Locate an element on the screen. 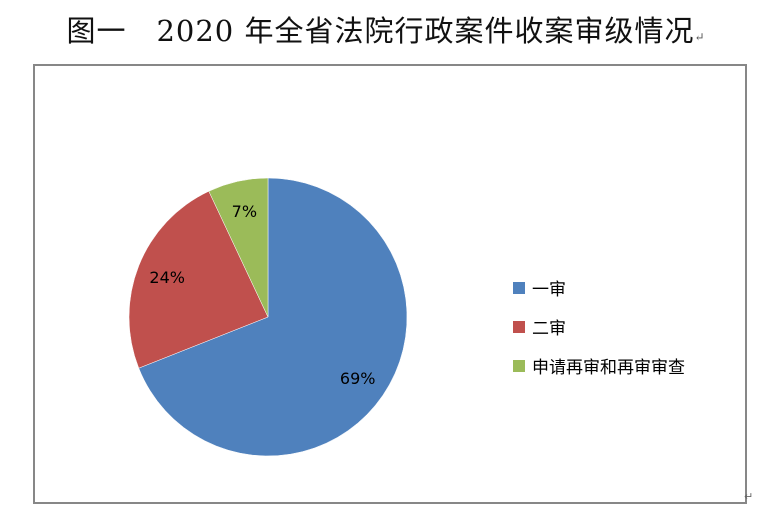 The image size is (772, 508). data-label: 7% is located at coordinates (244, 211).